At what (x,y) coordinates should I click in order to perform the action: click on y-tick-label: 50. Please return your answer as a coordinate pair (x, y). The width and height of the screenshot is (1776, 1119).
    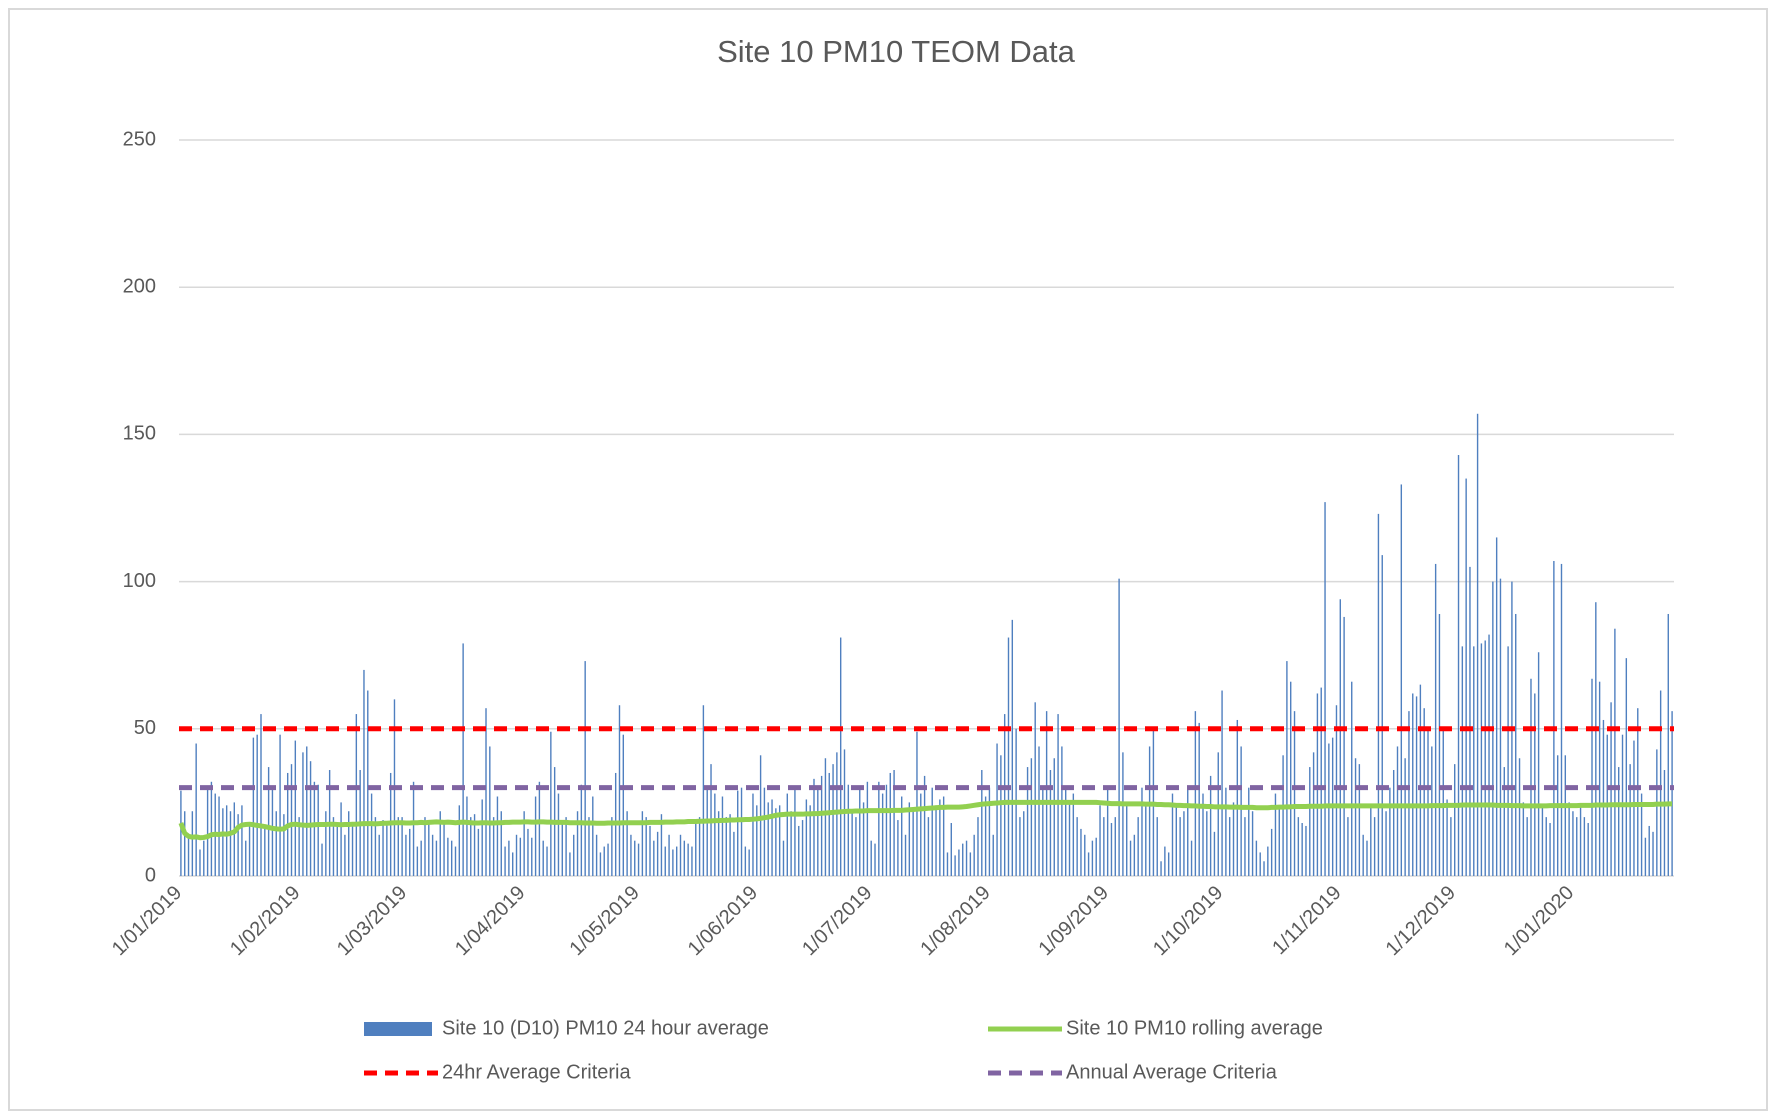
    Looking at the image, I should click on (145, 728).